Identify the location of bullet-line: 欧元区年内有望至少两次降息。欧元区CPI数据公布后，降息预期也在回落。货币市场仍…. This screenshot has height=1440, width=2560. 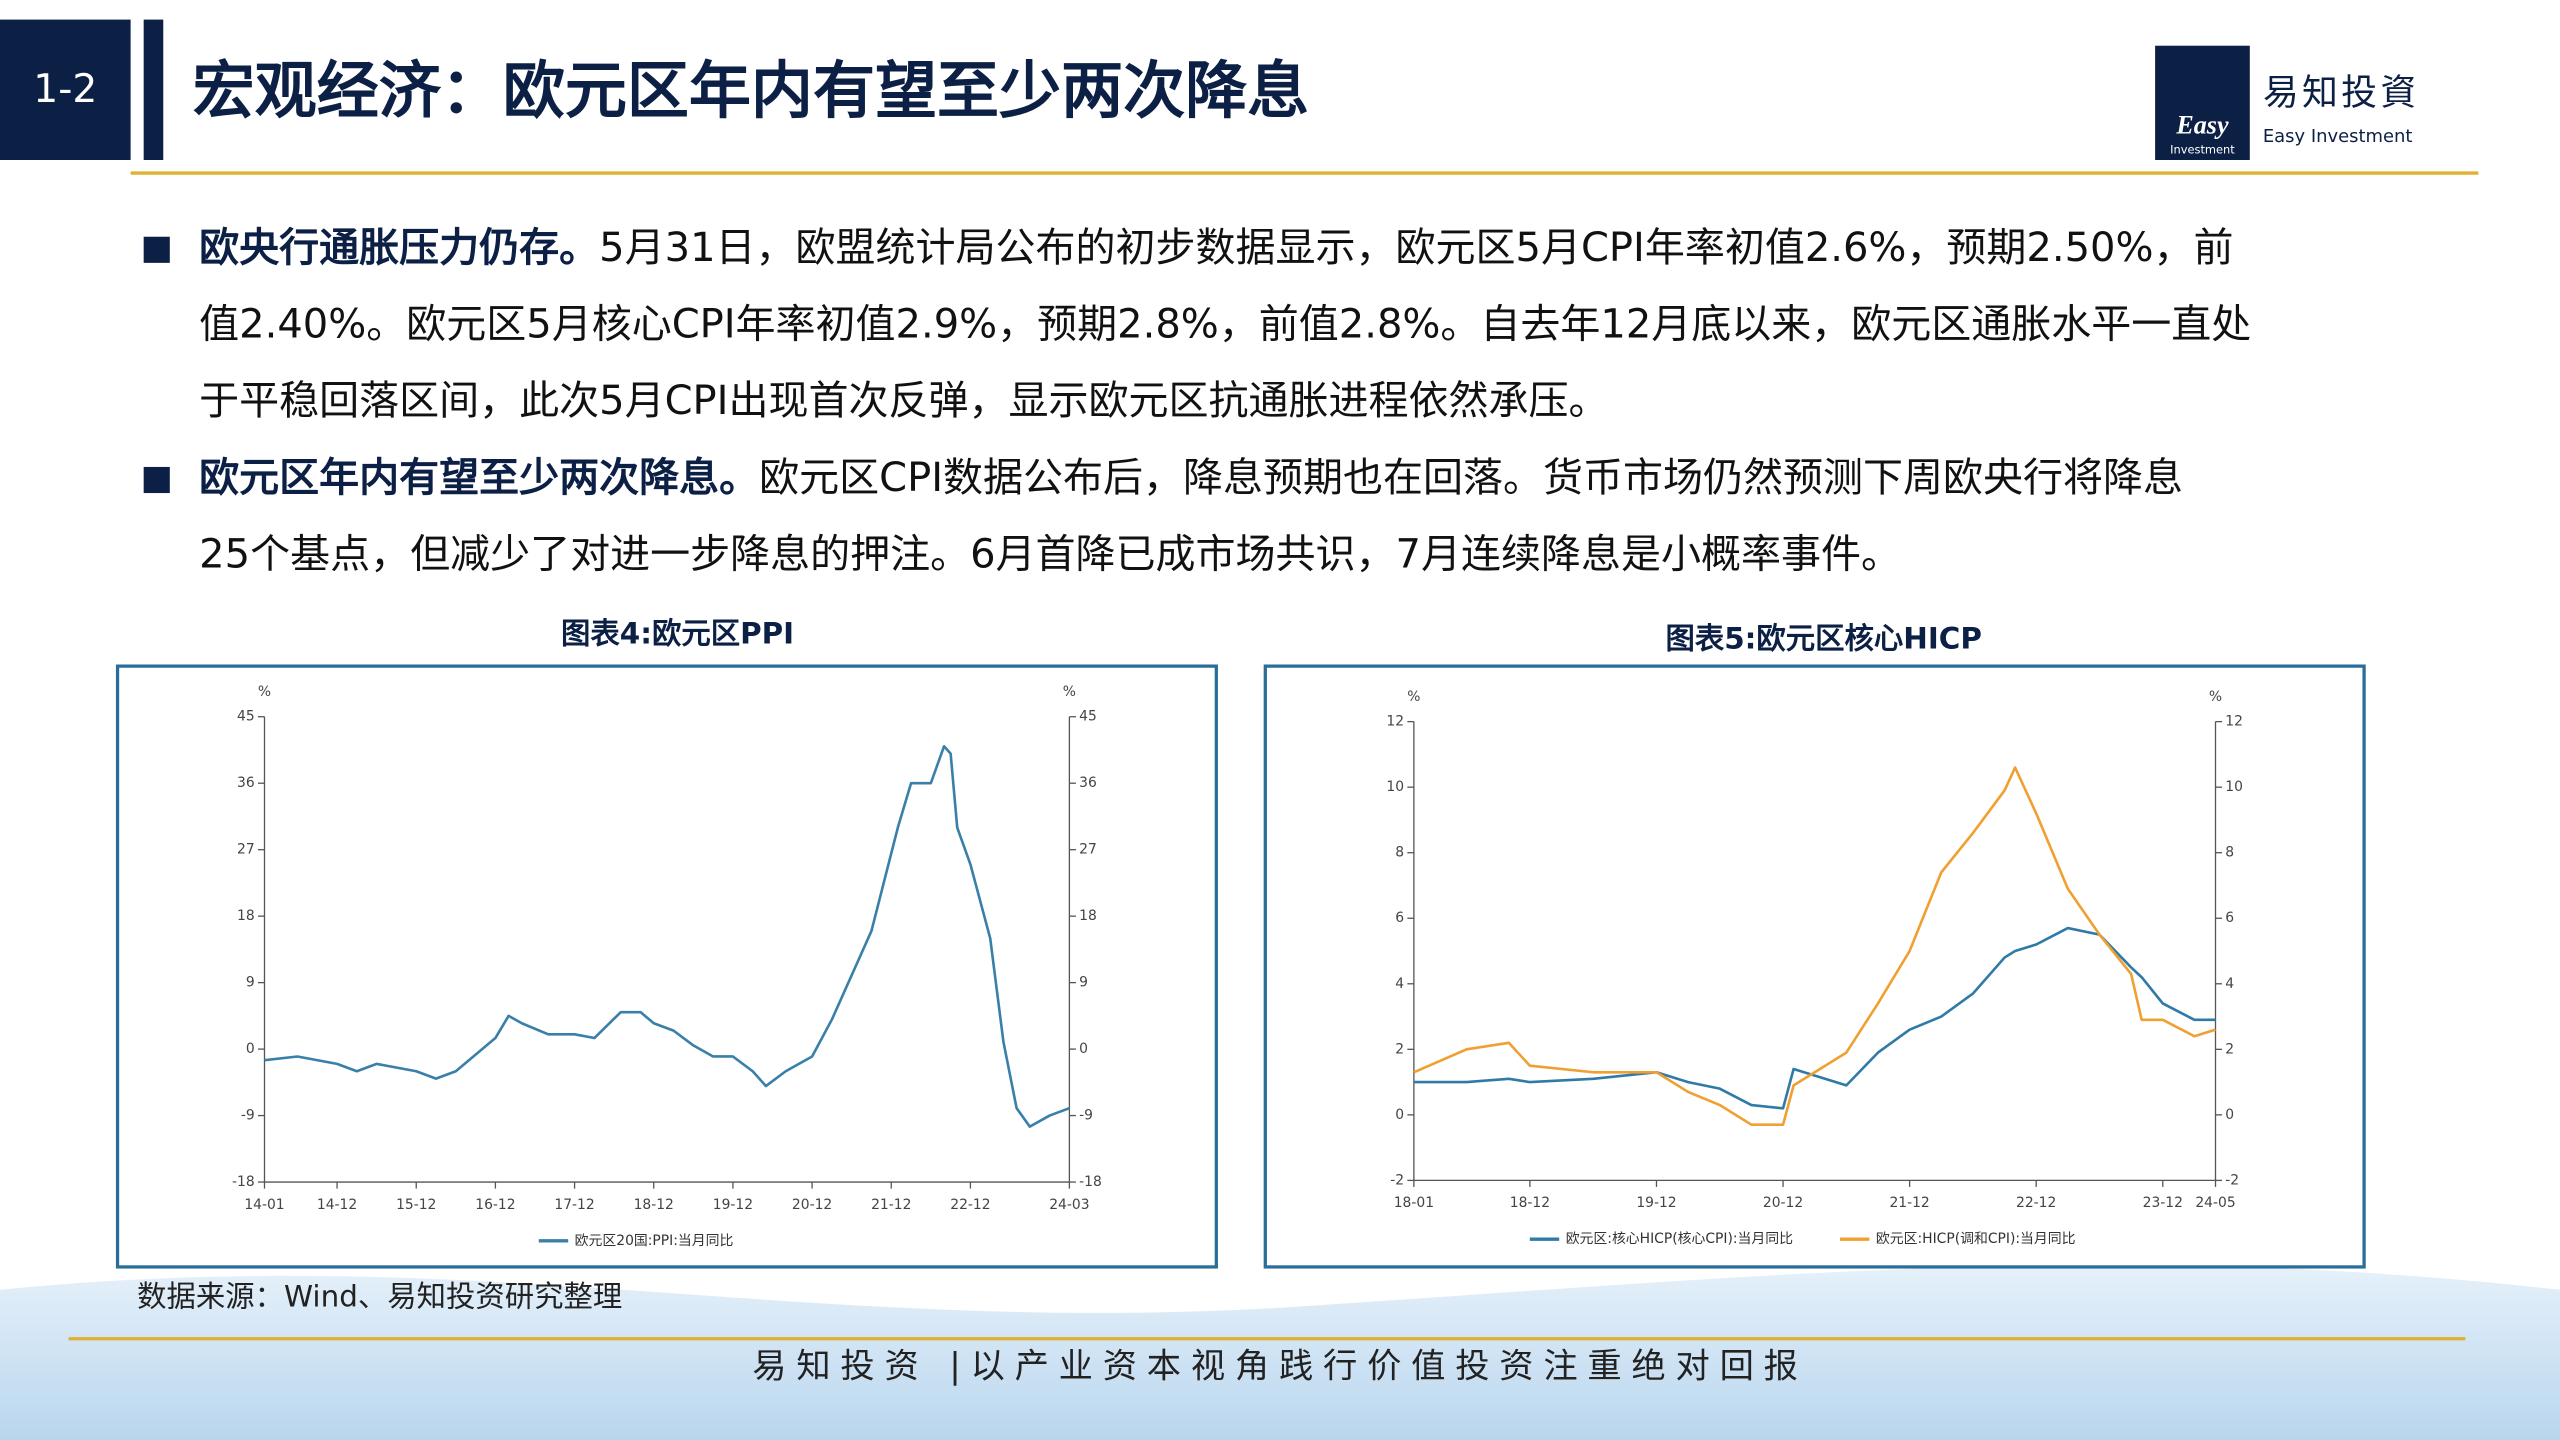
(1191, 478).